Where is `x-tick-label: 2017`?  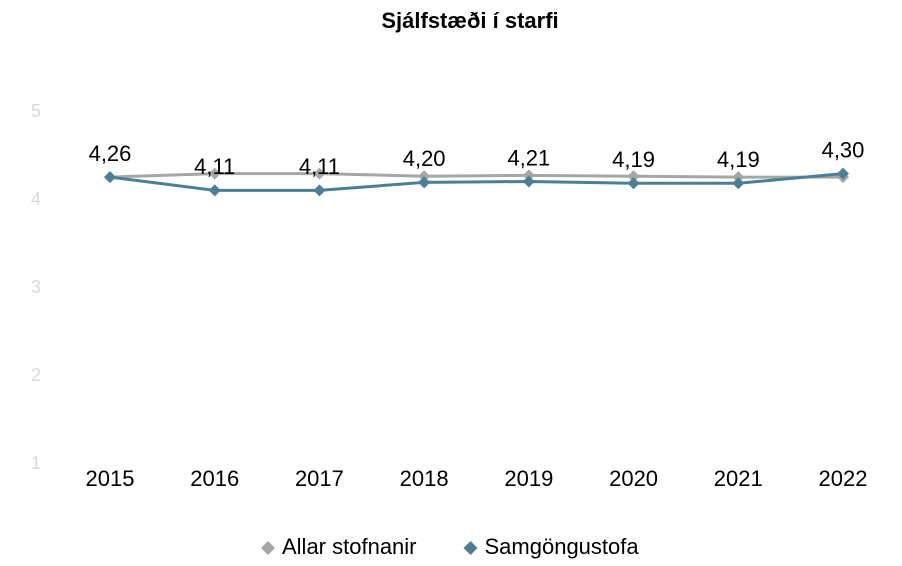
x-tick-label: 2017 is located at coordinates (319, 478).